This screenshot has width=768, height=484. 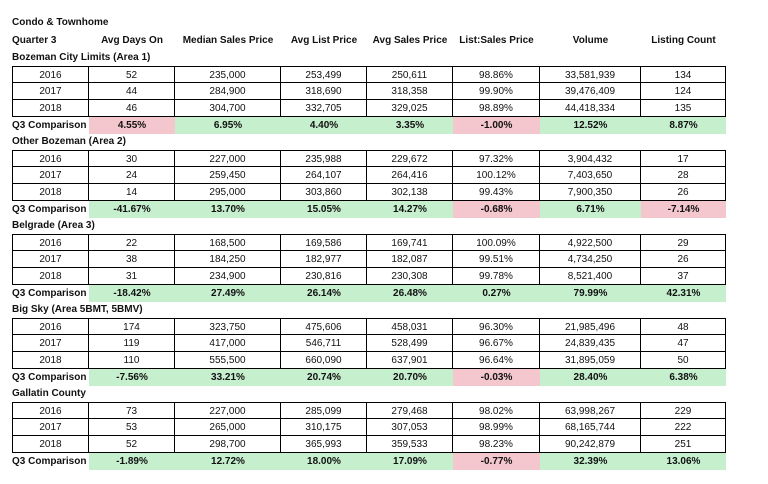 What do you see at coordinates (590, 293) in the screenshot?
I see `comparison-cell: 79.99%` at bounding box center [590, 293].